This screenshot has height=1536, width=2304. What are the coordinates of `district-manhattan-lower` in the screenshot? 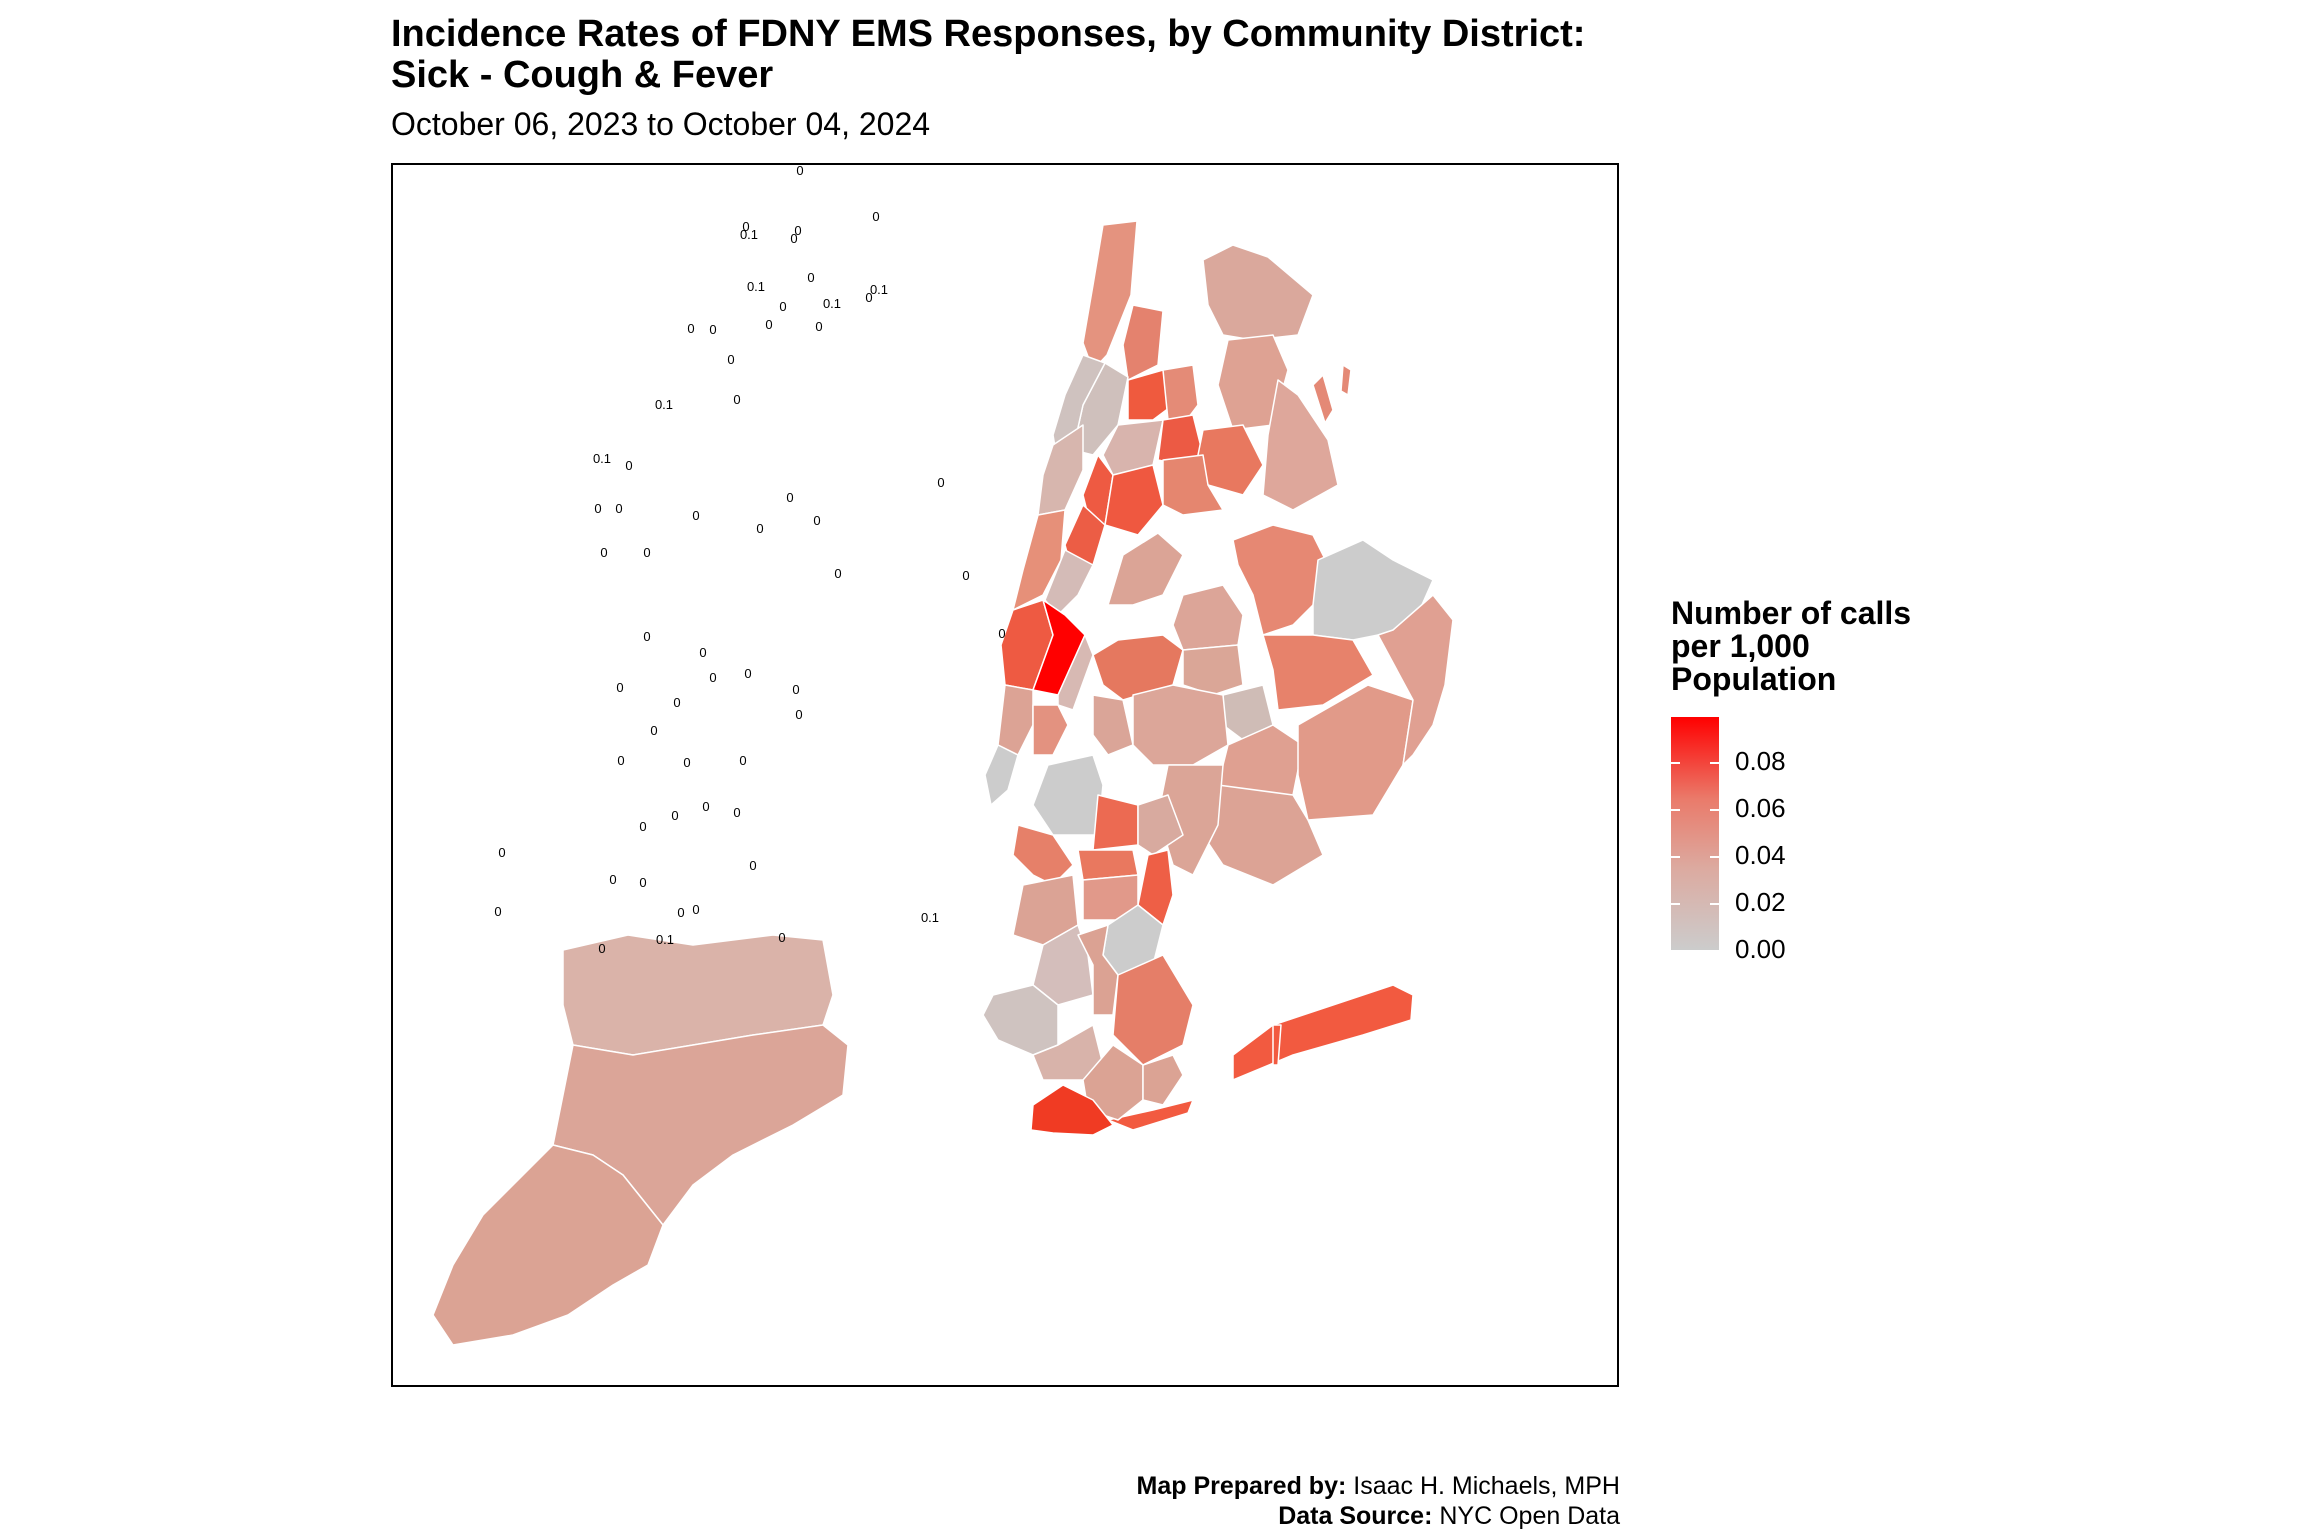 It's located at (1001, 775).